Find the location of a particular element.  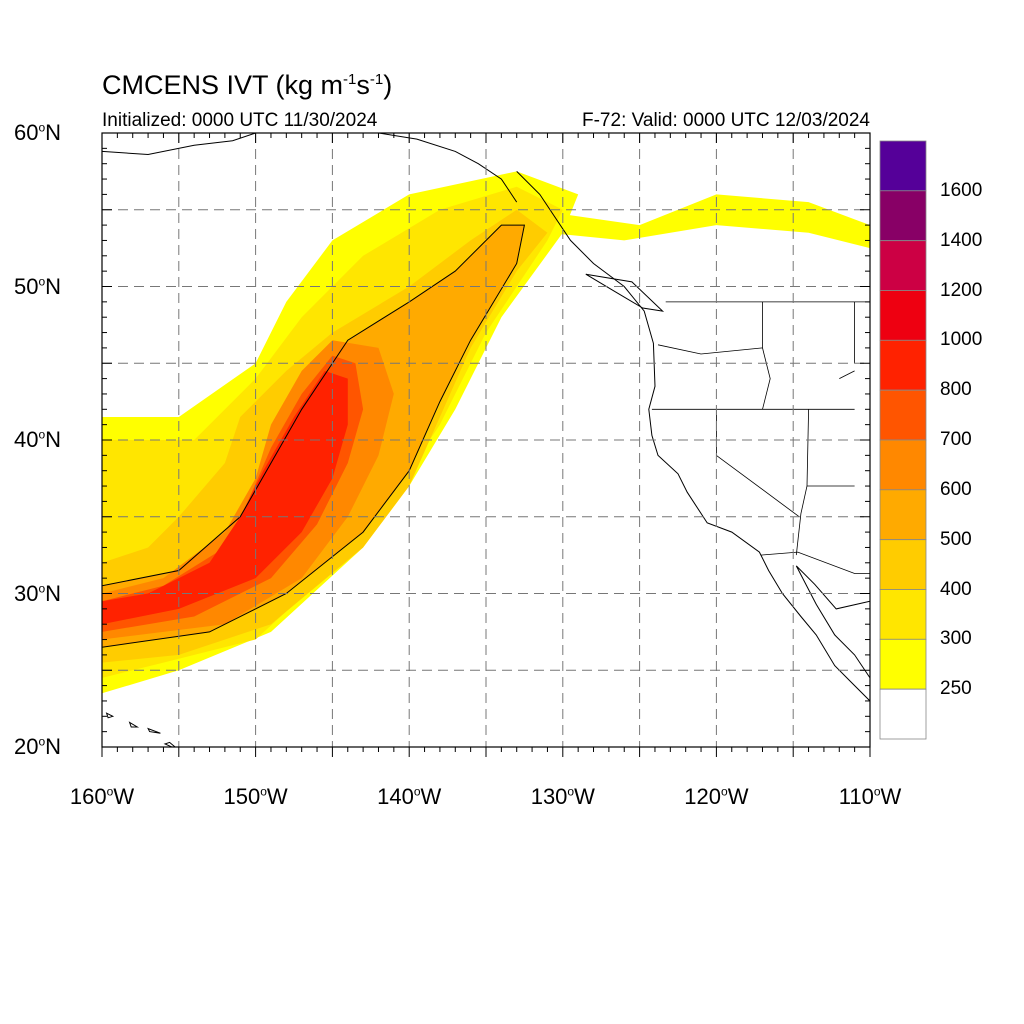

colorbar-label: 400 is located at coordinates (956, 589).